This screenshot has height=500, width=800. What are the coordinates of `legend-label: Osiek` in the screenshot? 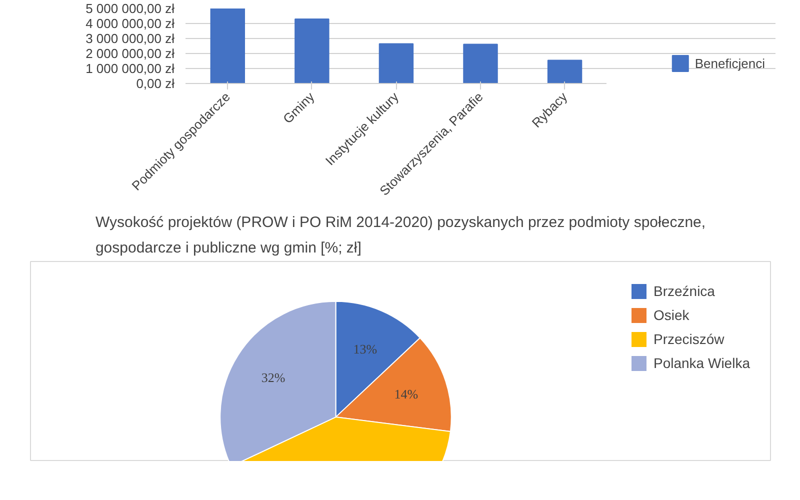 It's located at (672, 315).